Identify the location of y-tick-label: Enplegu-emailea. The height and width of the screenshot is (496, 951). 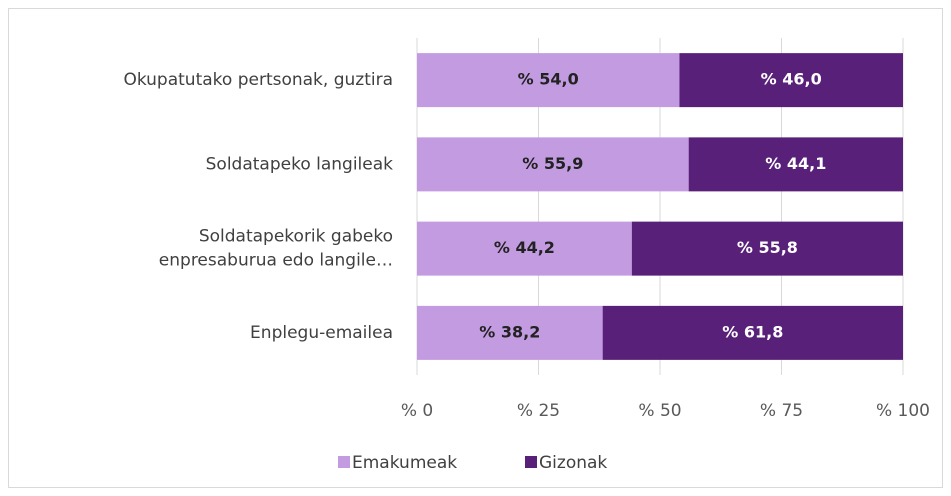
(321, 333).